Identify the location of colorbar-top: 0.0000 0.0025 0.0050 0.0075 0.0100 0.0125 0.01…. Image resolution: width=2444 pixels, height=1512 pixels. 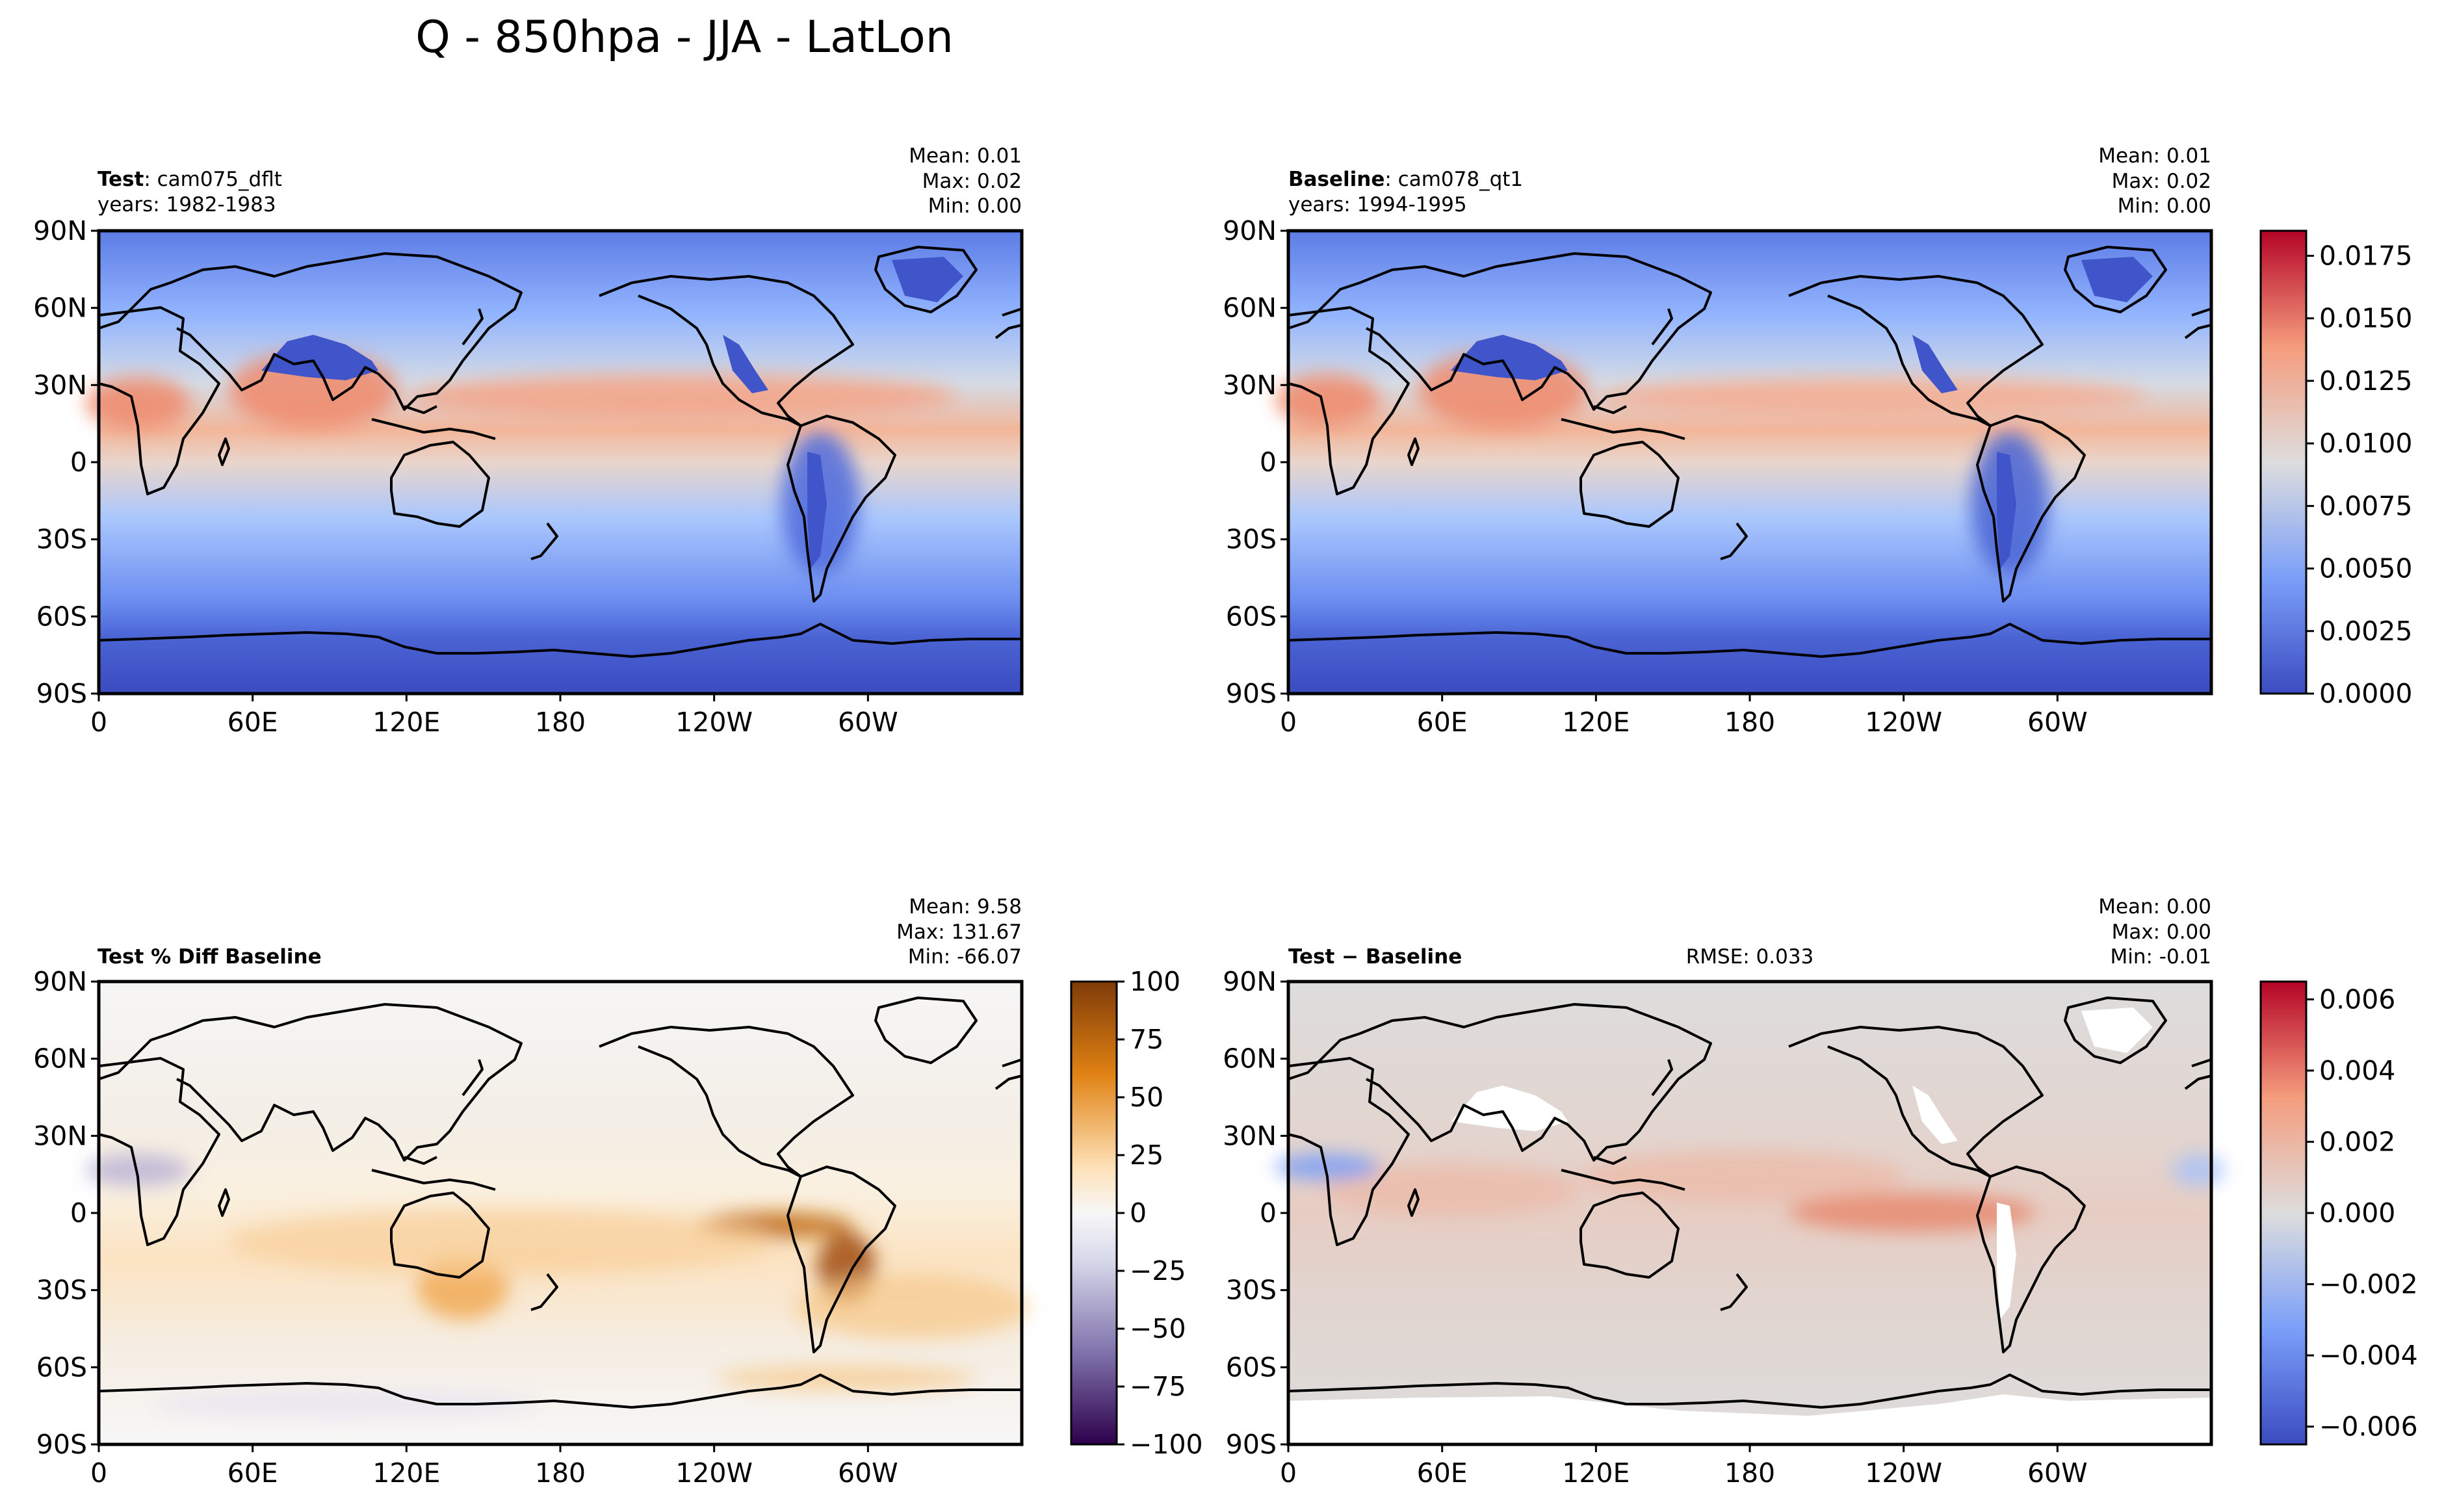
(2336, 469).